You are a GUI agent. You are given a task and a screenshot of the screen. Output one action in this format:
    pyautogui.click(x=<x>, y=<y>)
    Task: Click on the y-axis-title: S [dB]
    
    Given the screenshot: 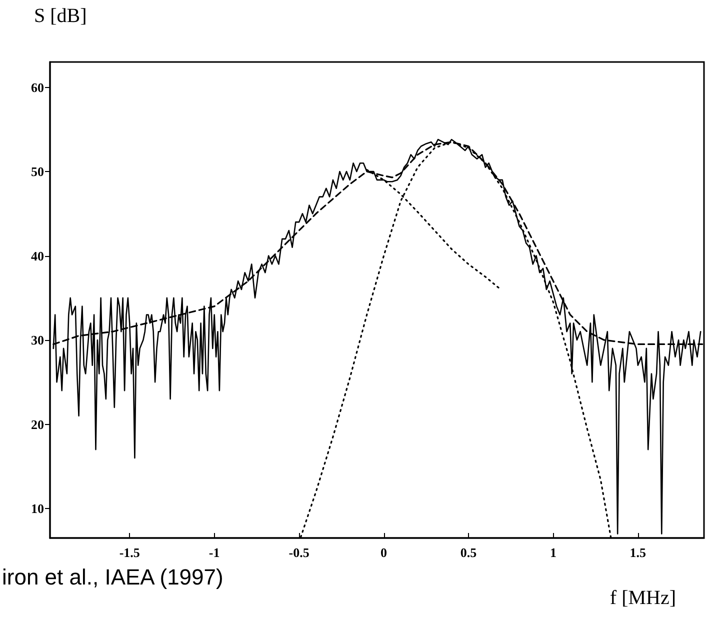 What is the action you would take?
    pyautogui.click(x=60, y=16)
    